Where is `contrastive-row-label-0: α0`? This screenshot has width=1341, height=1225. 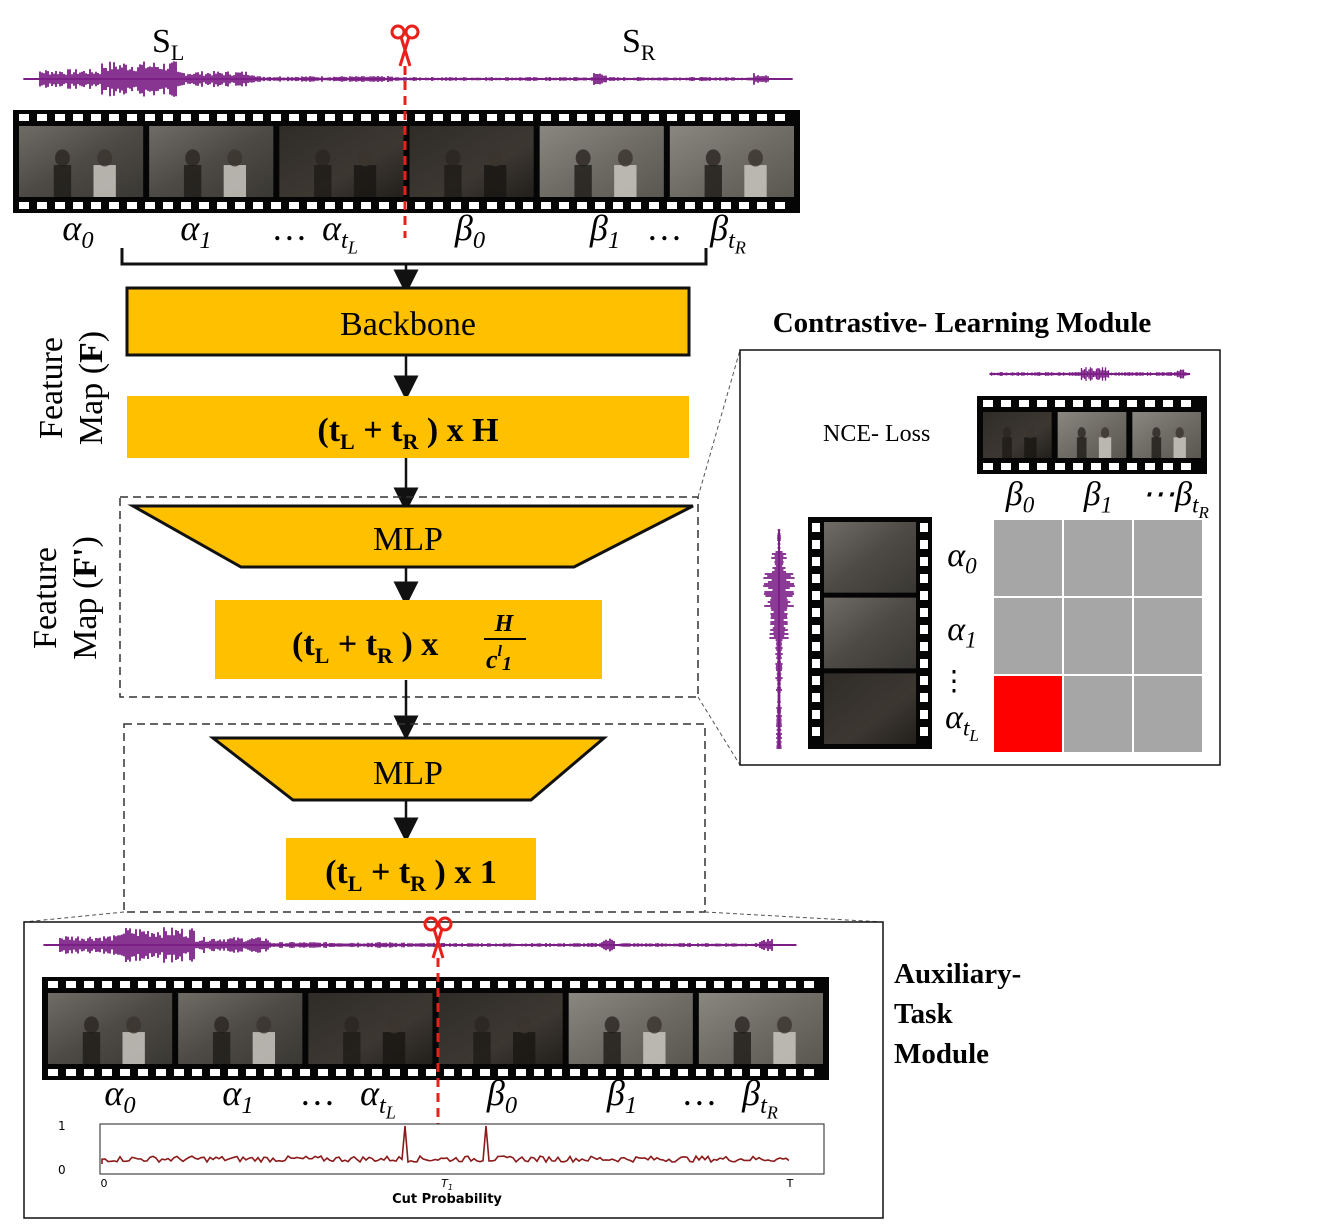
contrastive-row-label-0: α0 is located at coordinates (962, 558).